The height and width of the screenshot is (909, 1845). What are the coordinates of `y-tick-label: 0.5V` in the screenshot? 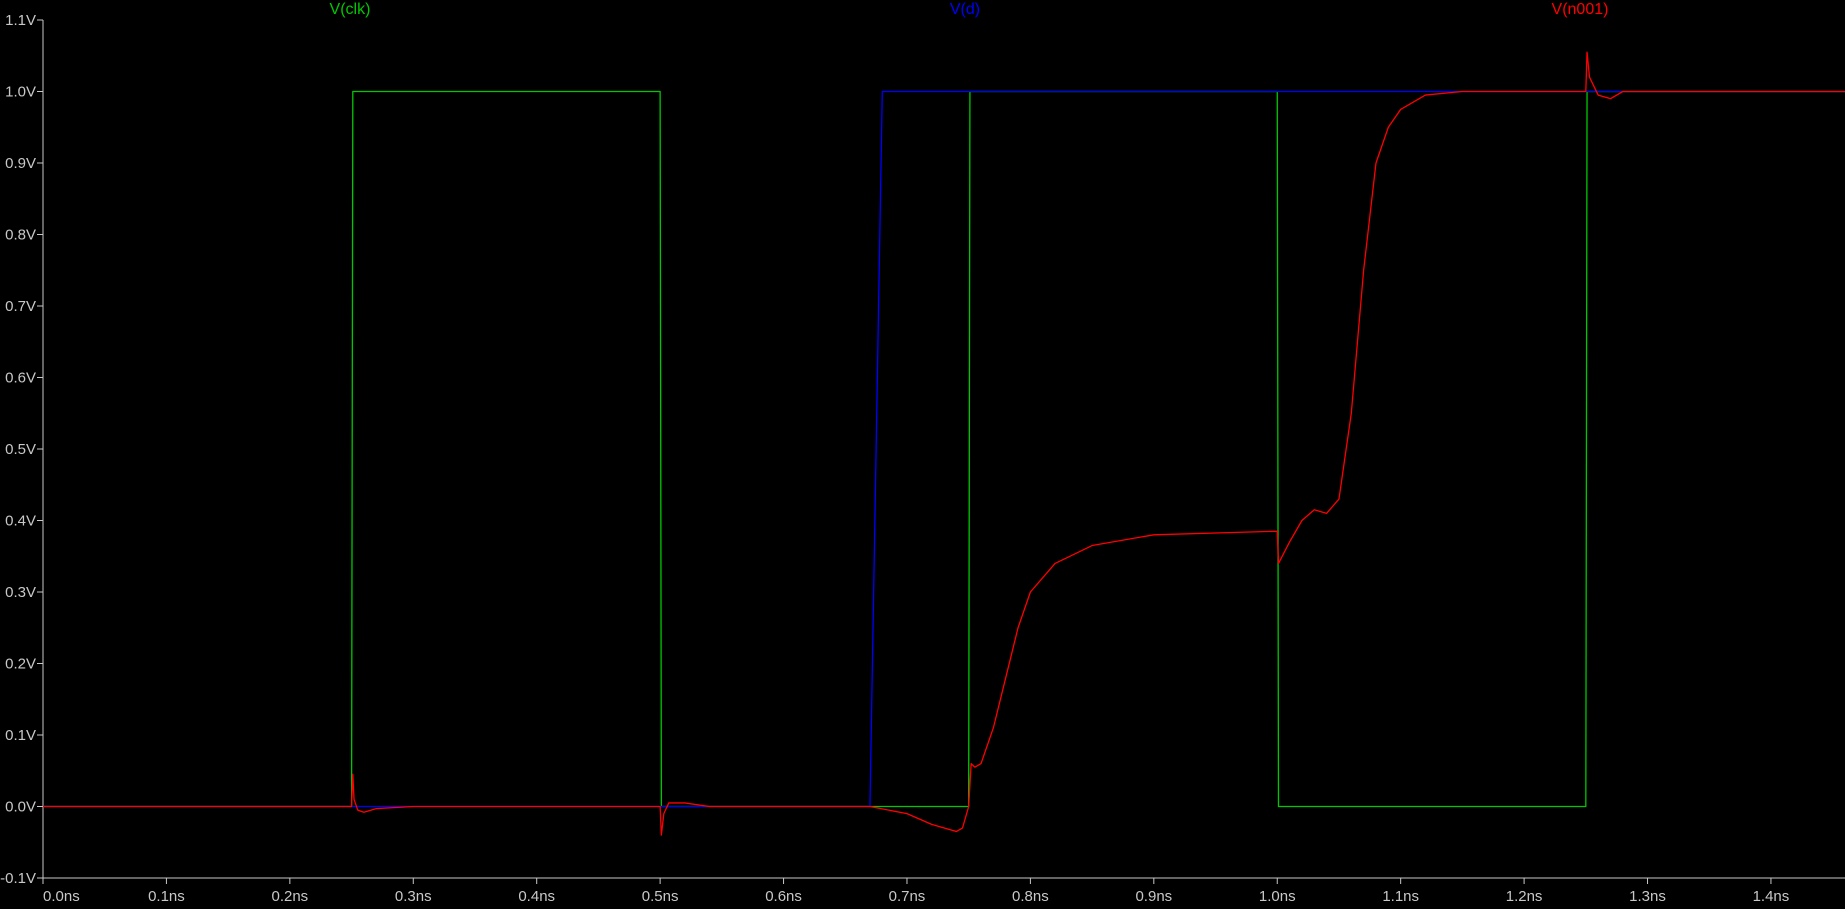 It's located at (20, 449).